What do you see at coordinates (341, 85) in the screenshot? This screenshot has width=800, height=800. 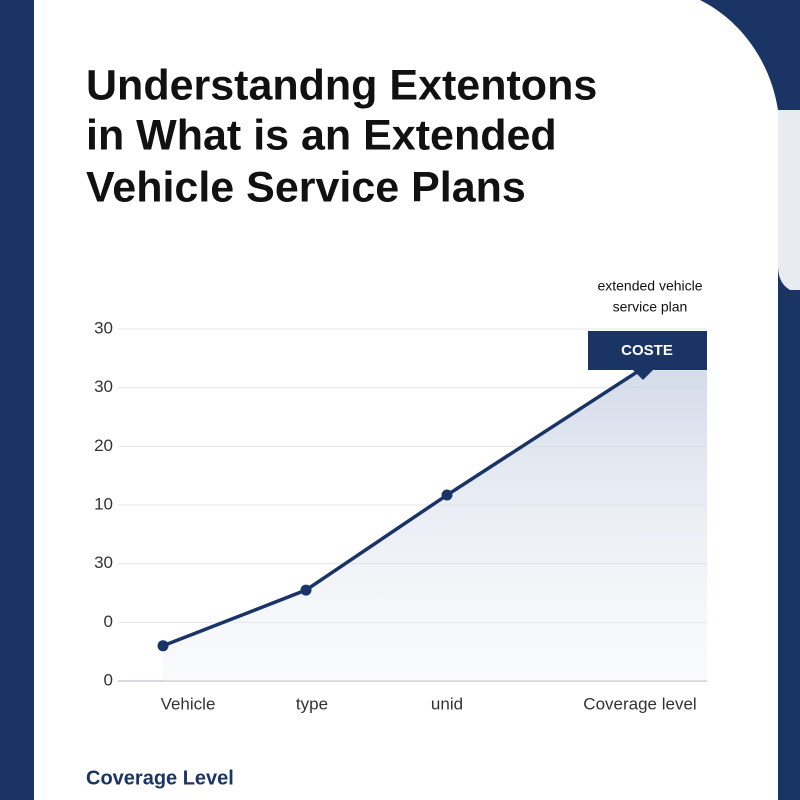 I see `title-line: Understandng Extentons` at bounding box center [341, 85].